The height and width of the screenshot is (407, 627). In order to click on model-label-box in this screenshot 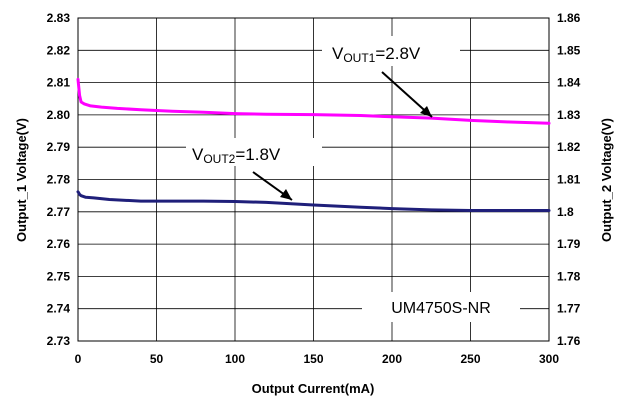, I will do `click(441, 307)`.